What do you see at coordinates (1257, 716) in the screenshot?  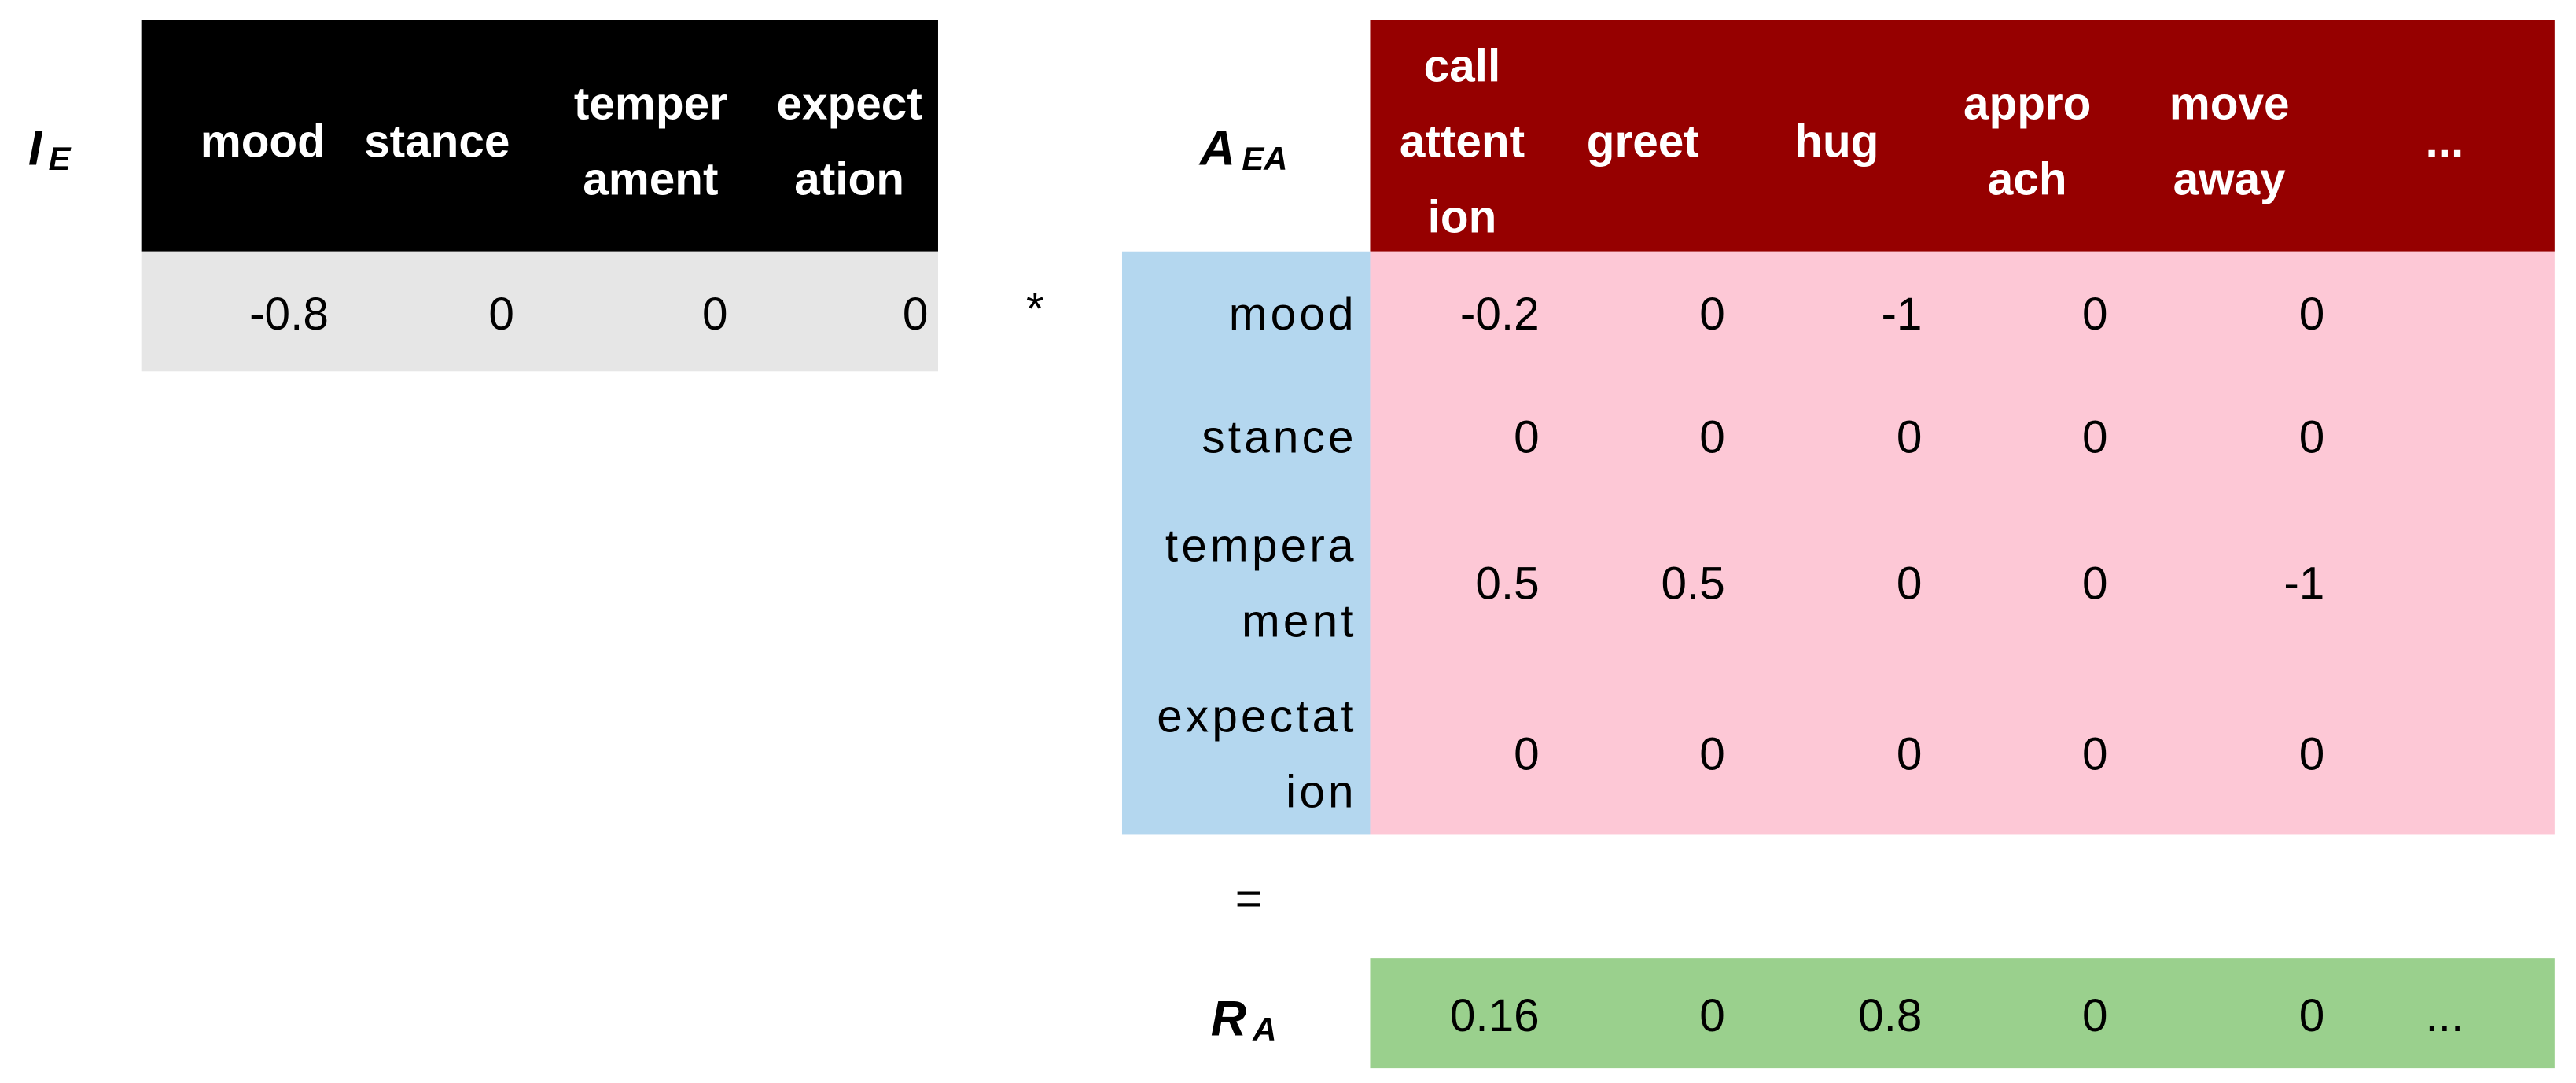 I see `matrix-row-label: expectat` at bounding box center [1257, 716].